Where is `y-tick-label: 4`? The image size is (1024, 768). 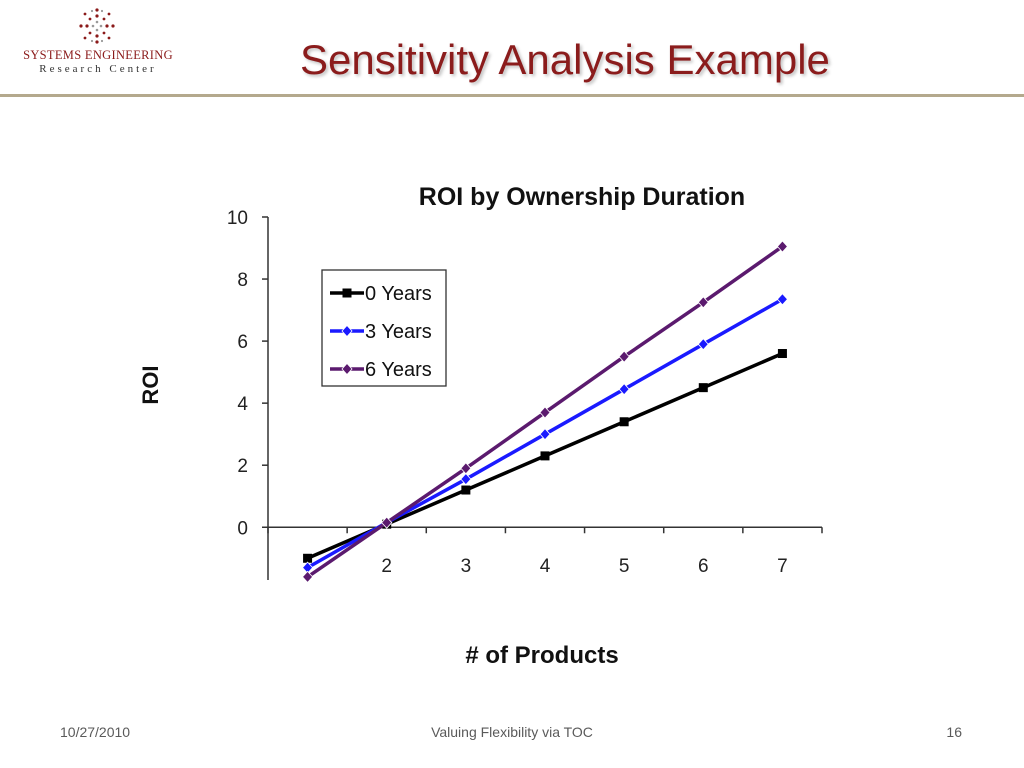
y-tick-label: 4 is located at coordinates (242, 404).